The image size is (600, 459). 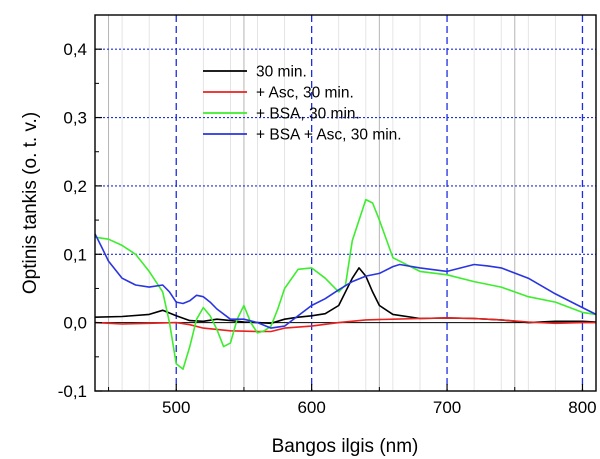 I want to click on x-axis-title: Bangos ilgis (nm), so click(x=345, y=446).